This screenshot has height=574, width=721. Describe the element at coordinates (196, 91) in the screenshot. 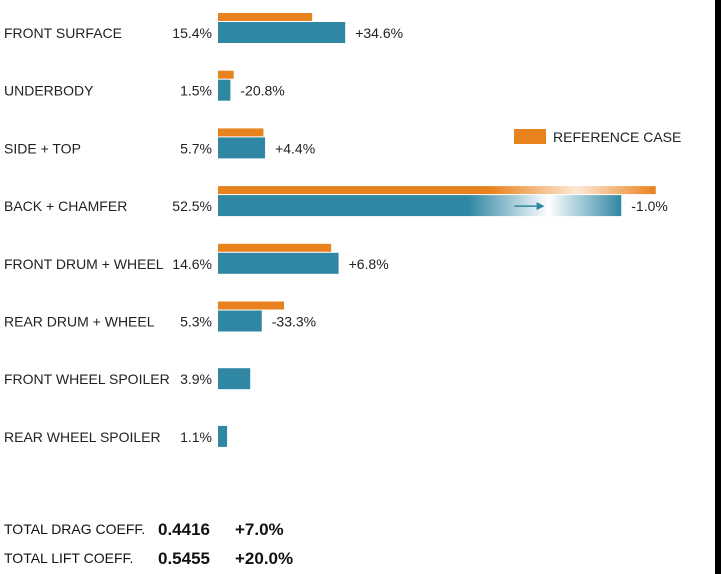

I see `value-label: 1.5%` at that location.